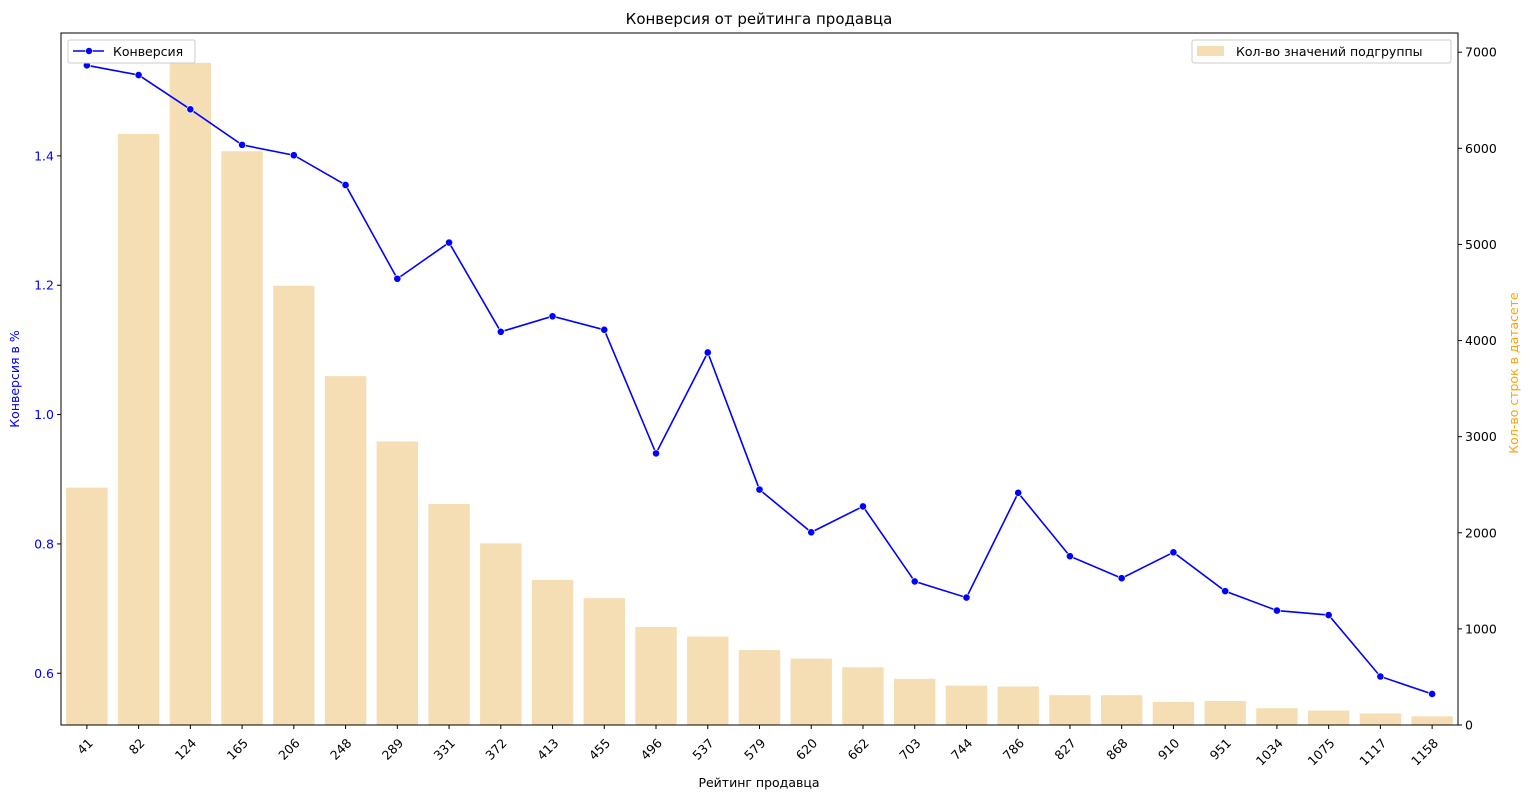 The height and width of the screenshot is (799, 1530). I want to click on y-axis-right: 0 1000 2000 3000 4000 5000 6000 7000, so click(1477, 389).